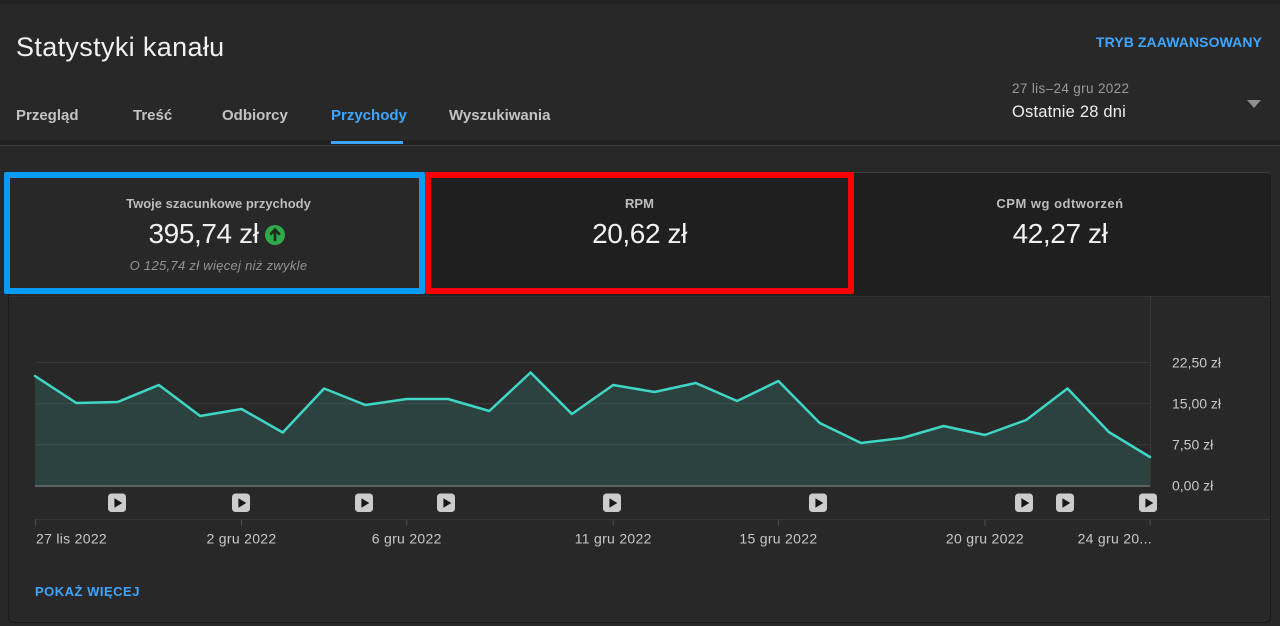  What do you see at coordinates (985, 539) in the screenshot?
I see `svg-text: 20 gru 2022` at bounding box center [985, 539].